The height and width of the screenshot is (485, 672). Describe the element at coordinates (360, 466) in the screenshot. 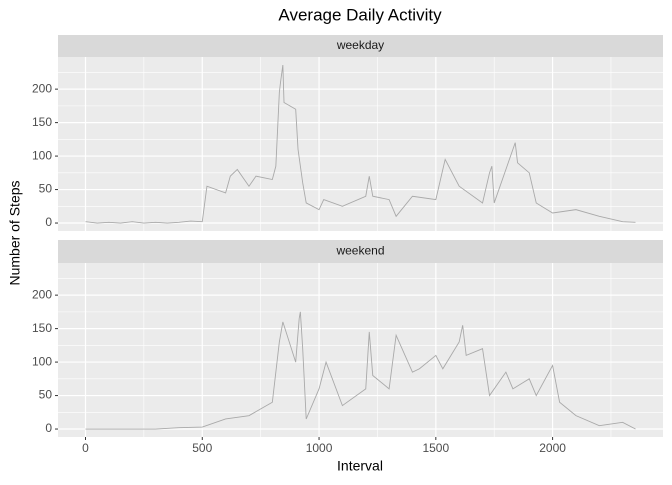

I see `x-axis-label: Interval` at that location.